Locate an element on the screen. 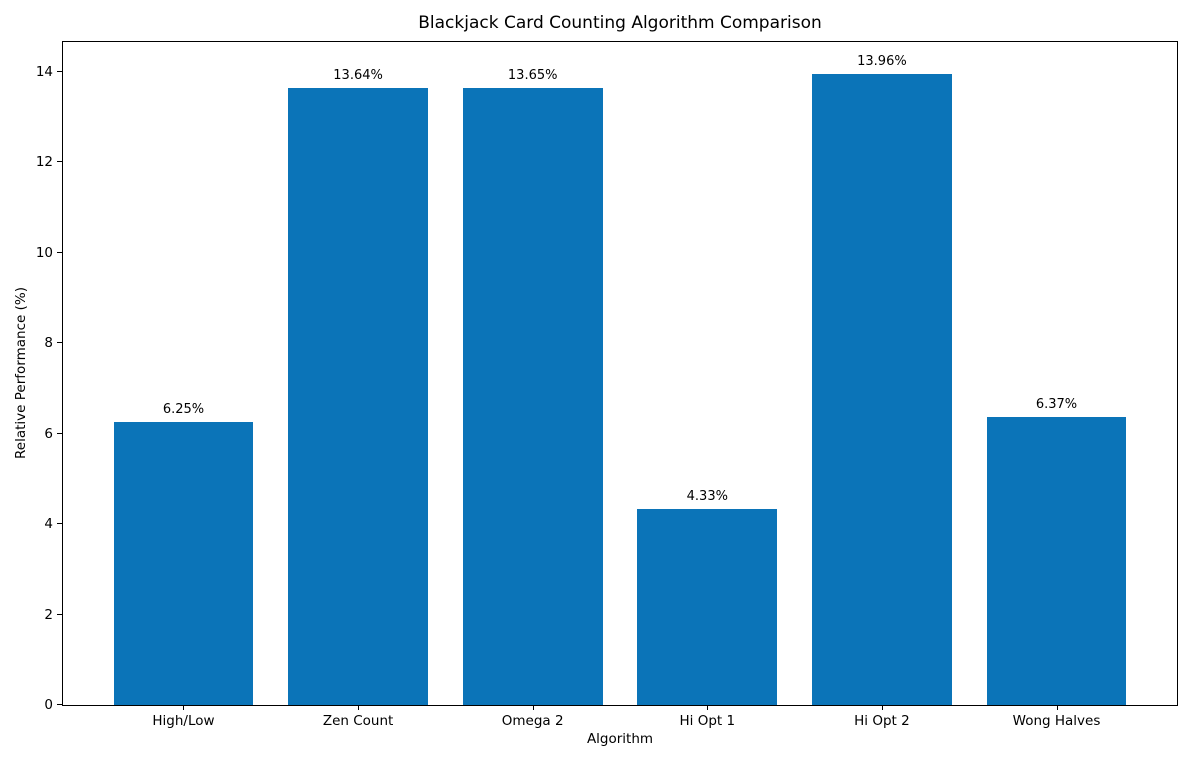  y-tick-label: 0 is located at coordinates (48, 705).